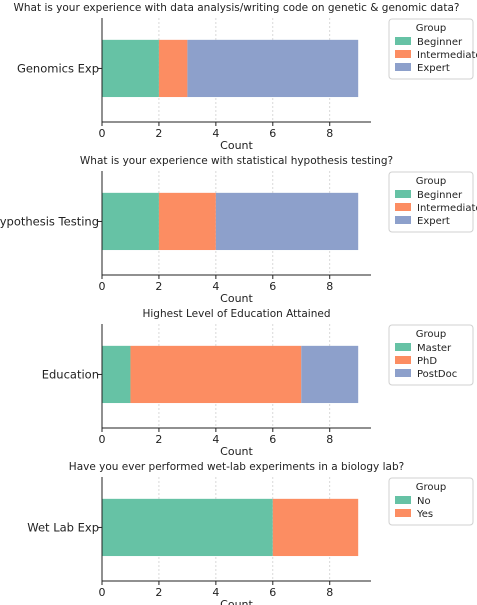 This screenshot has height=605, width=477. What do you see at coordinates (216, 374) in the screenshot?
I see `bar-phd` at bounding box center [216, 374].